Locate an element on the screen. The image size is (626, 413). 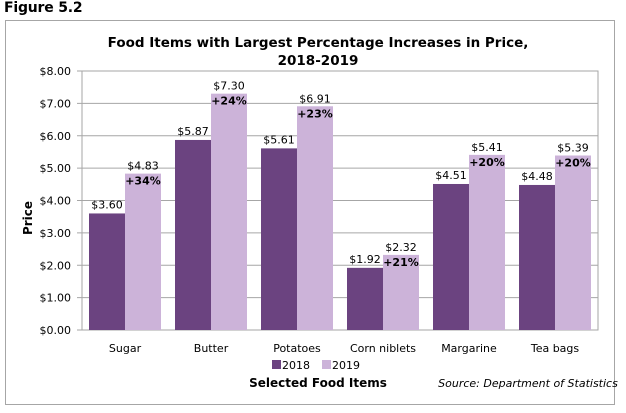
data-label-2019: $5.39 is located at coordinates (573, 147).